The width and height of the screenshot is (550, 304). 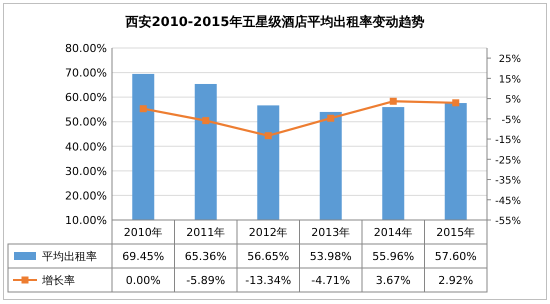 I want to click on y-tick-label: 80.00%, so click(x=86, y=48).